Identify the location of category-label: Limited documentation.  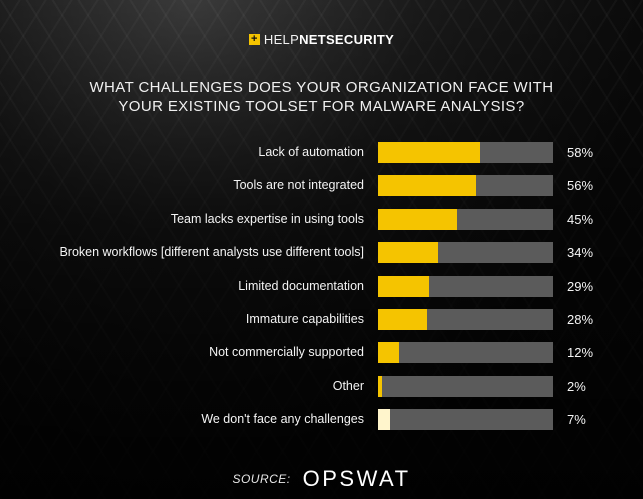
(301, 285).